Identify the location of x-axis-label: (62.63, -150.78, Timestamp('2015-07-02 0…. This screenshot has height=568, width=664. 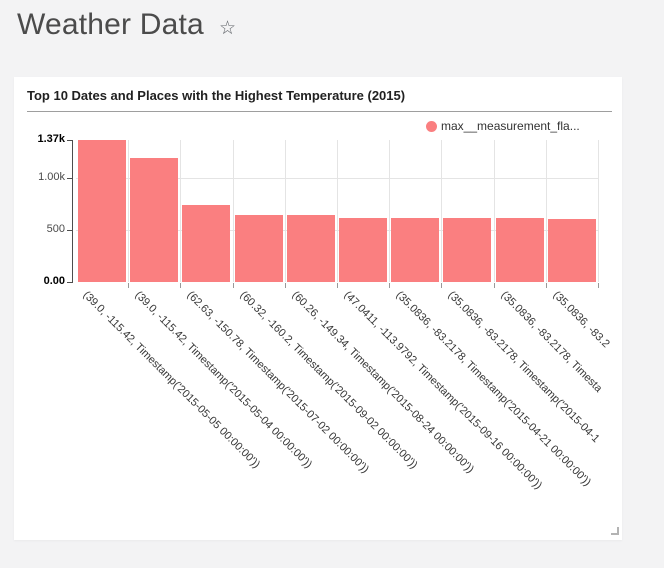
(278, 382).